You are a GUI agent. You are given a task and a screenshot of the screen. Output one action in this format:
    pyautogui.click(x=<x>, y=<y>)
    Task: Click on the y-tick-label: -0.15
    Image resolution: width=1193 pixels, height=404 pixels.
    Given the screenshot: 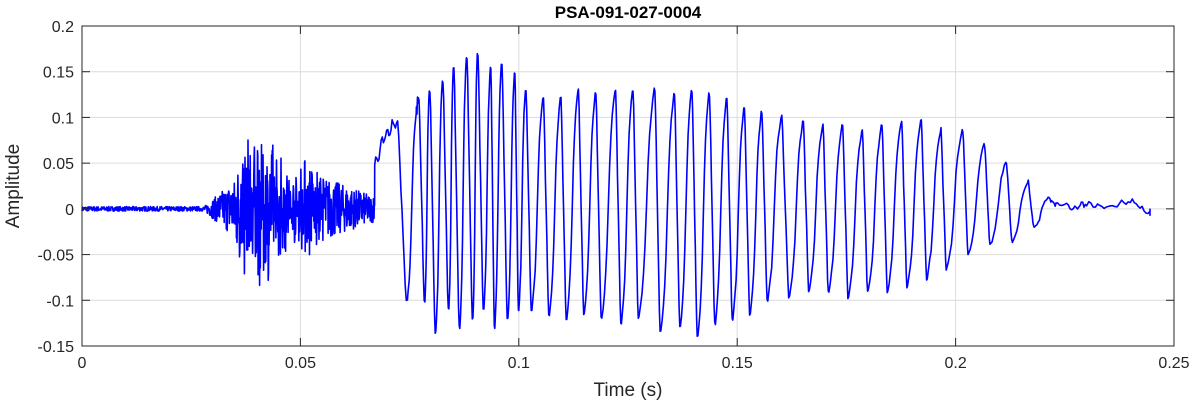 What is the action you would take?
    pyautogui.click(x=56, y=347)
    